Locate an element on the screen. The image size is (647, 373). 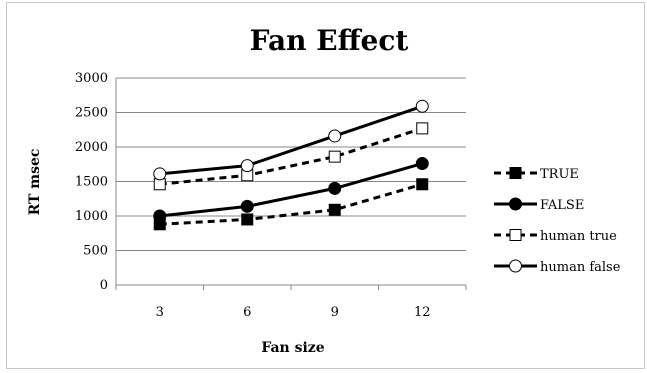
x-tick-label: 3 is located at coordinates (160, 312).